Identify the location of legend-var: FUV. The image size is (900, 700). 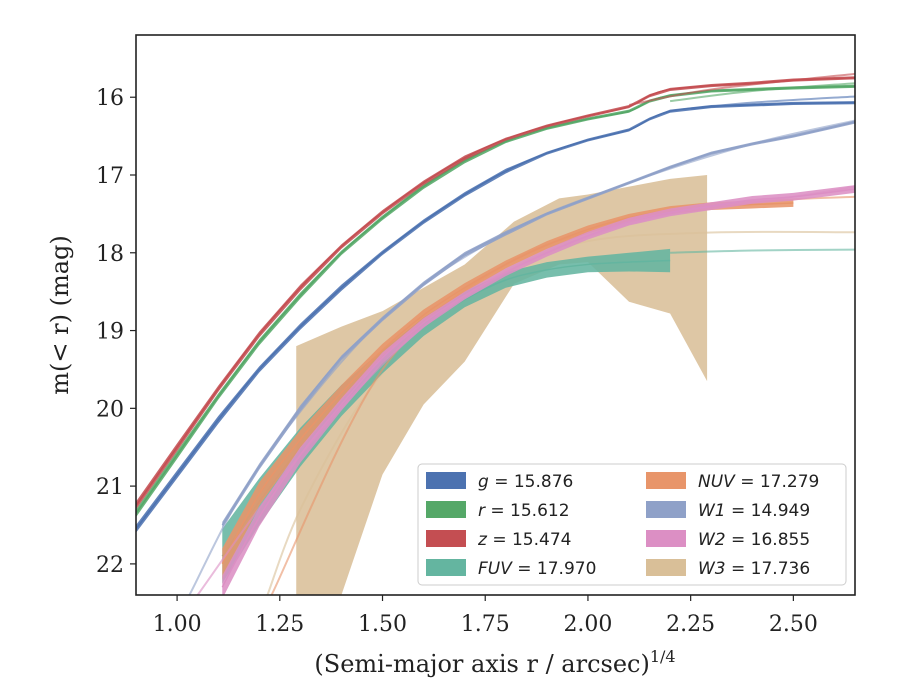
(495, 569).